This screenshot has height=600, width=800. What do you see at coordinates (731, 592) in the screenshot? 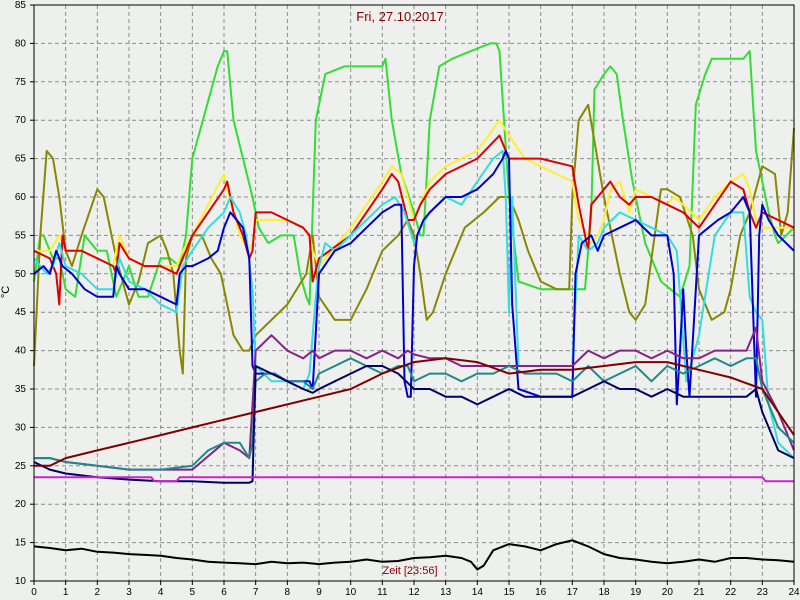
I see `x-tick-label: 22` at bounding box center [731, 592].